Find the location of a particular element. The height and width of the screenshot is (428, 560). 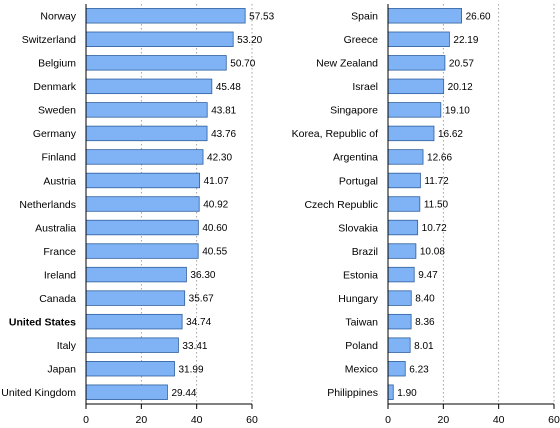

value-label: 10.72 is located at coordinates (434, 228).